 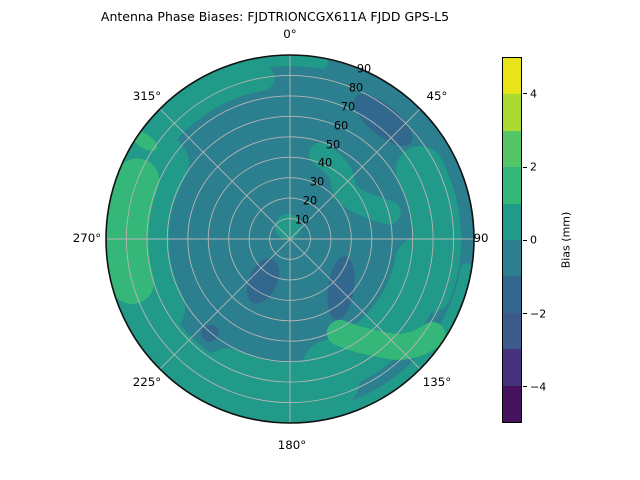 What do you see at coordinates (533, 94) in the screenshot?
I see `colorbar-tick-label-4: 4` at bounding box center [533, 94].